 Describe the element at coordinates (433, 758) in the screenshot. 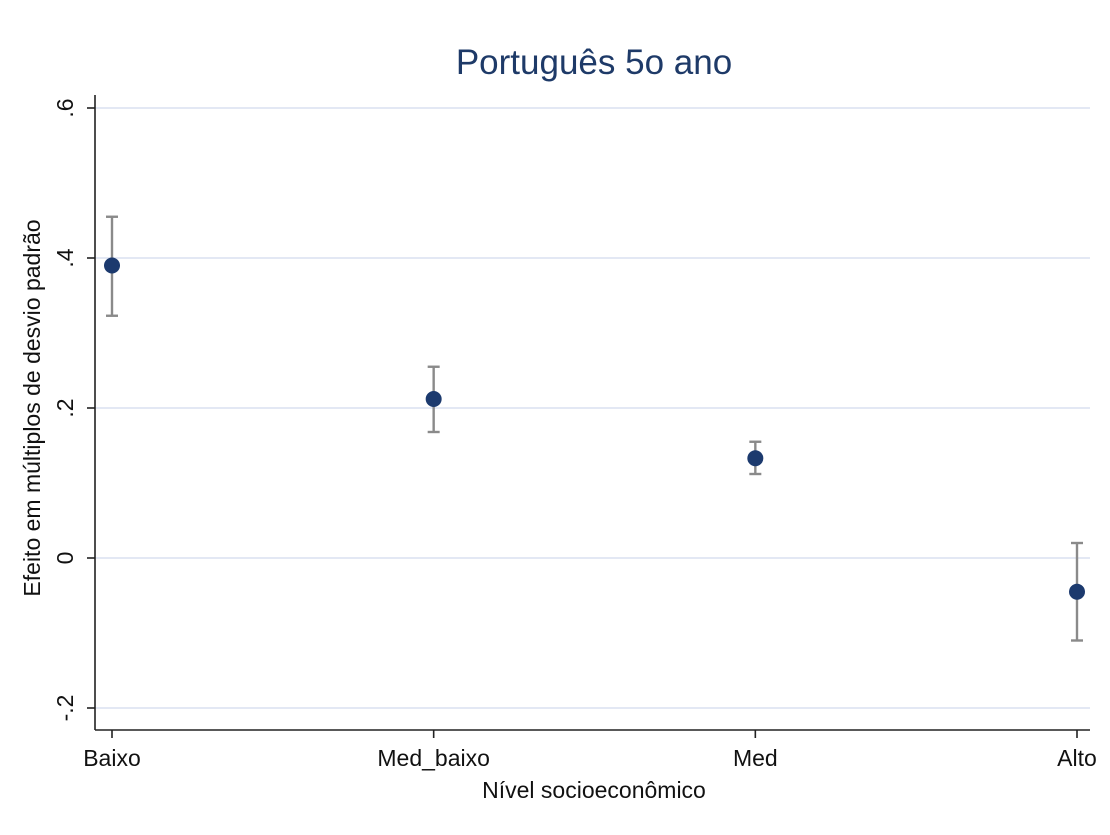

I see `x-tick-label: Med_baixo` at that location.